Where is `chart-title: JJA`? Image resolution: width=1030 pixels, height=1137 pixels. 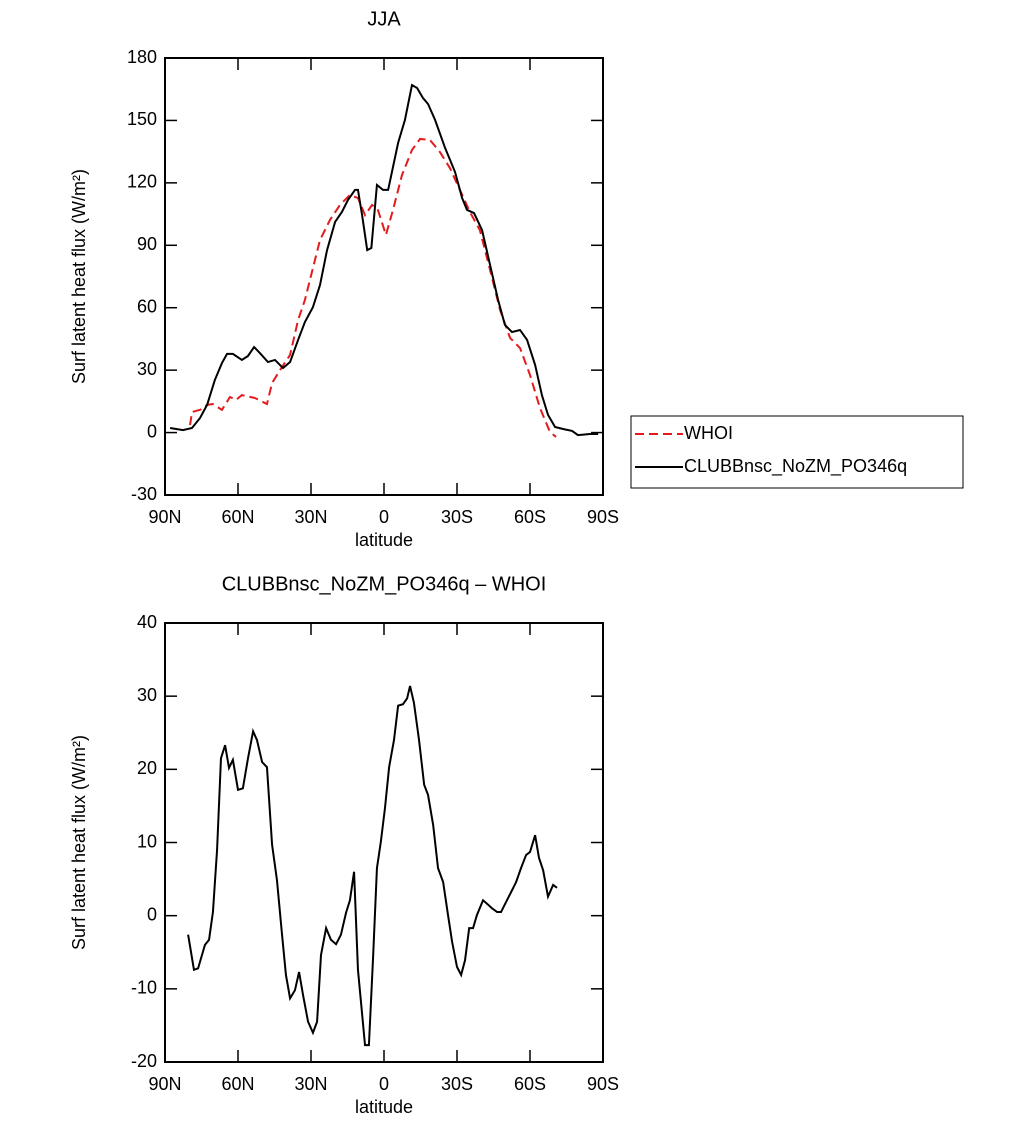
chart-title: JJA is located at coordinates (384, 19).